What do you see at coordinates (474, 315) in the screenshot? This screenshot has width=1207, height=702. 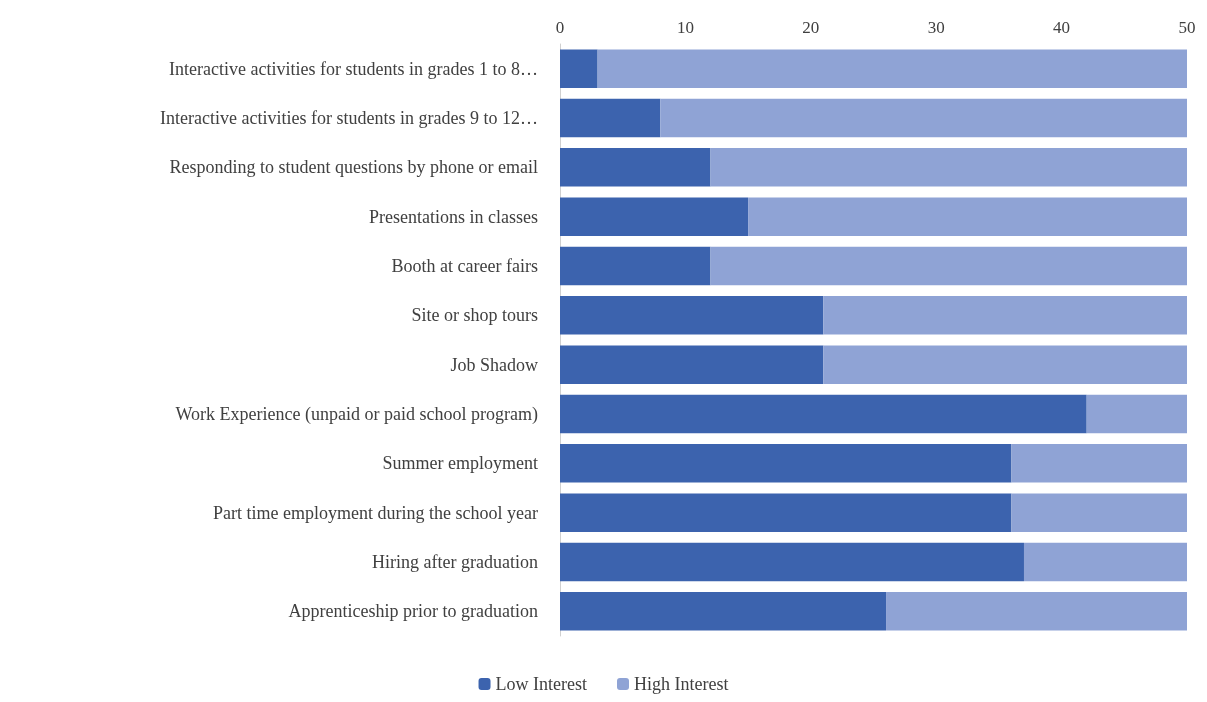 I see `y-tick-label: Site or shop tours` at bounding box center [474, 315].